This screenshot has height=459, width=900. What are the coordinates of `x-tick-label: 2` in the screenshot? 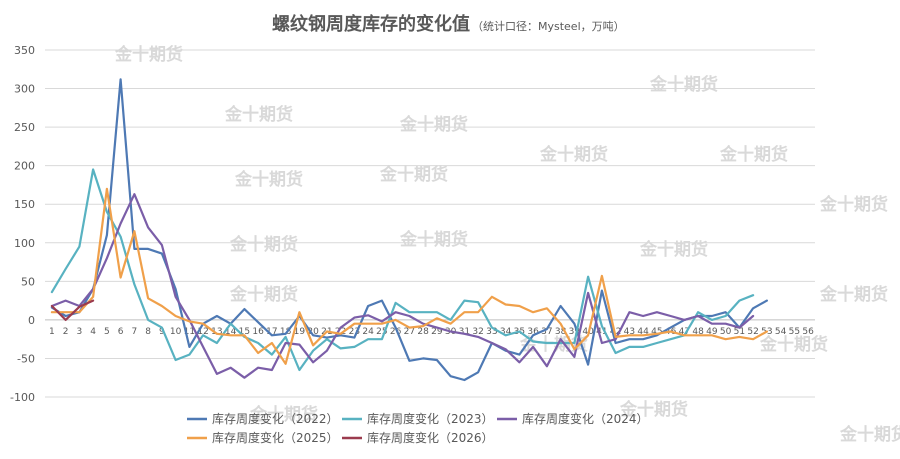 It's located at (66, 332).